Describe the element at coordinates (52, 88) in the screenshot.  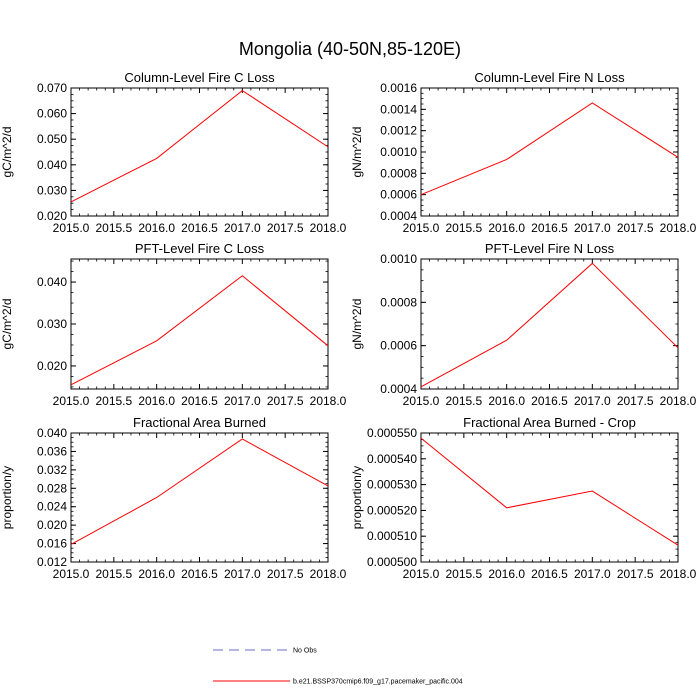
I see `y-tick-label: 0.070` at that location.